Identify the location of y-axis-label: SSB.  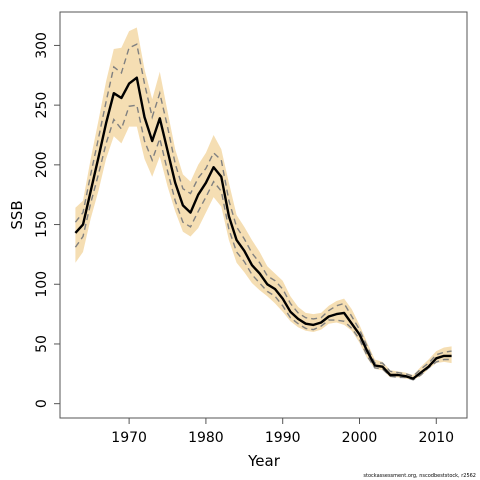
(17, 214).